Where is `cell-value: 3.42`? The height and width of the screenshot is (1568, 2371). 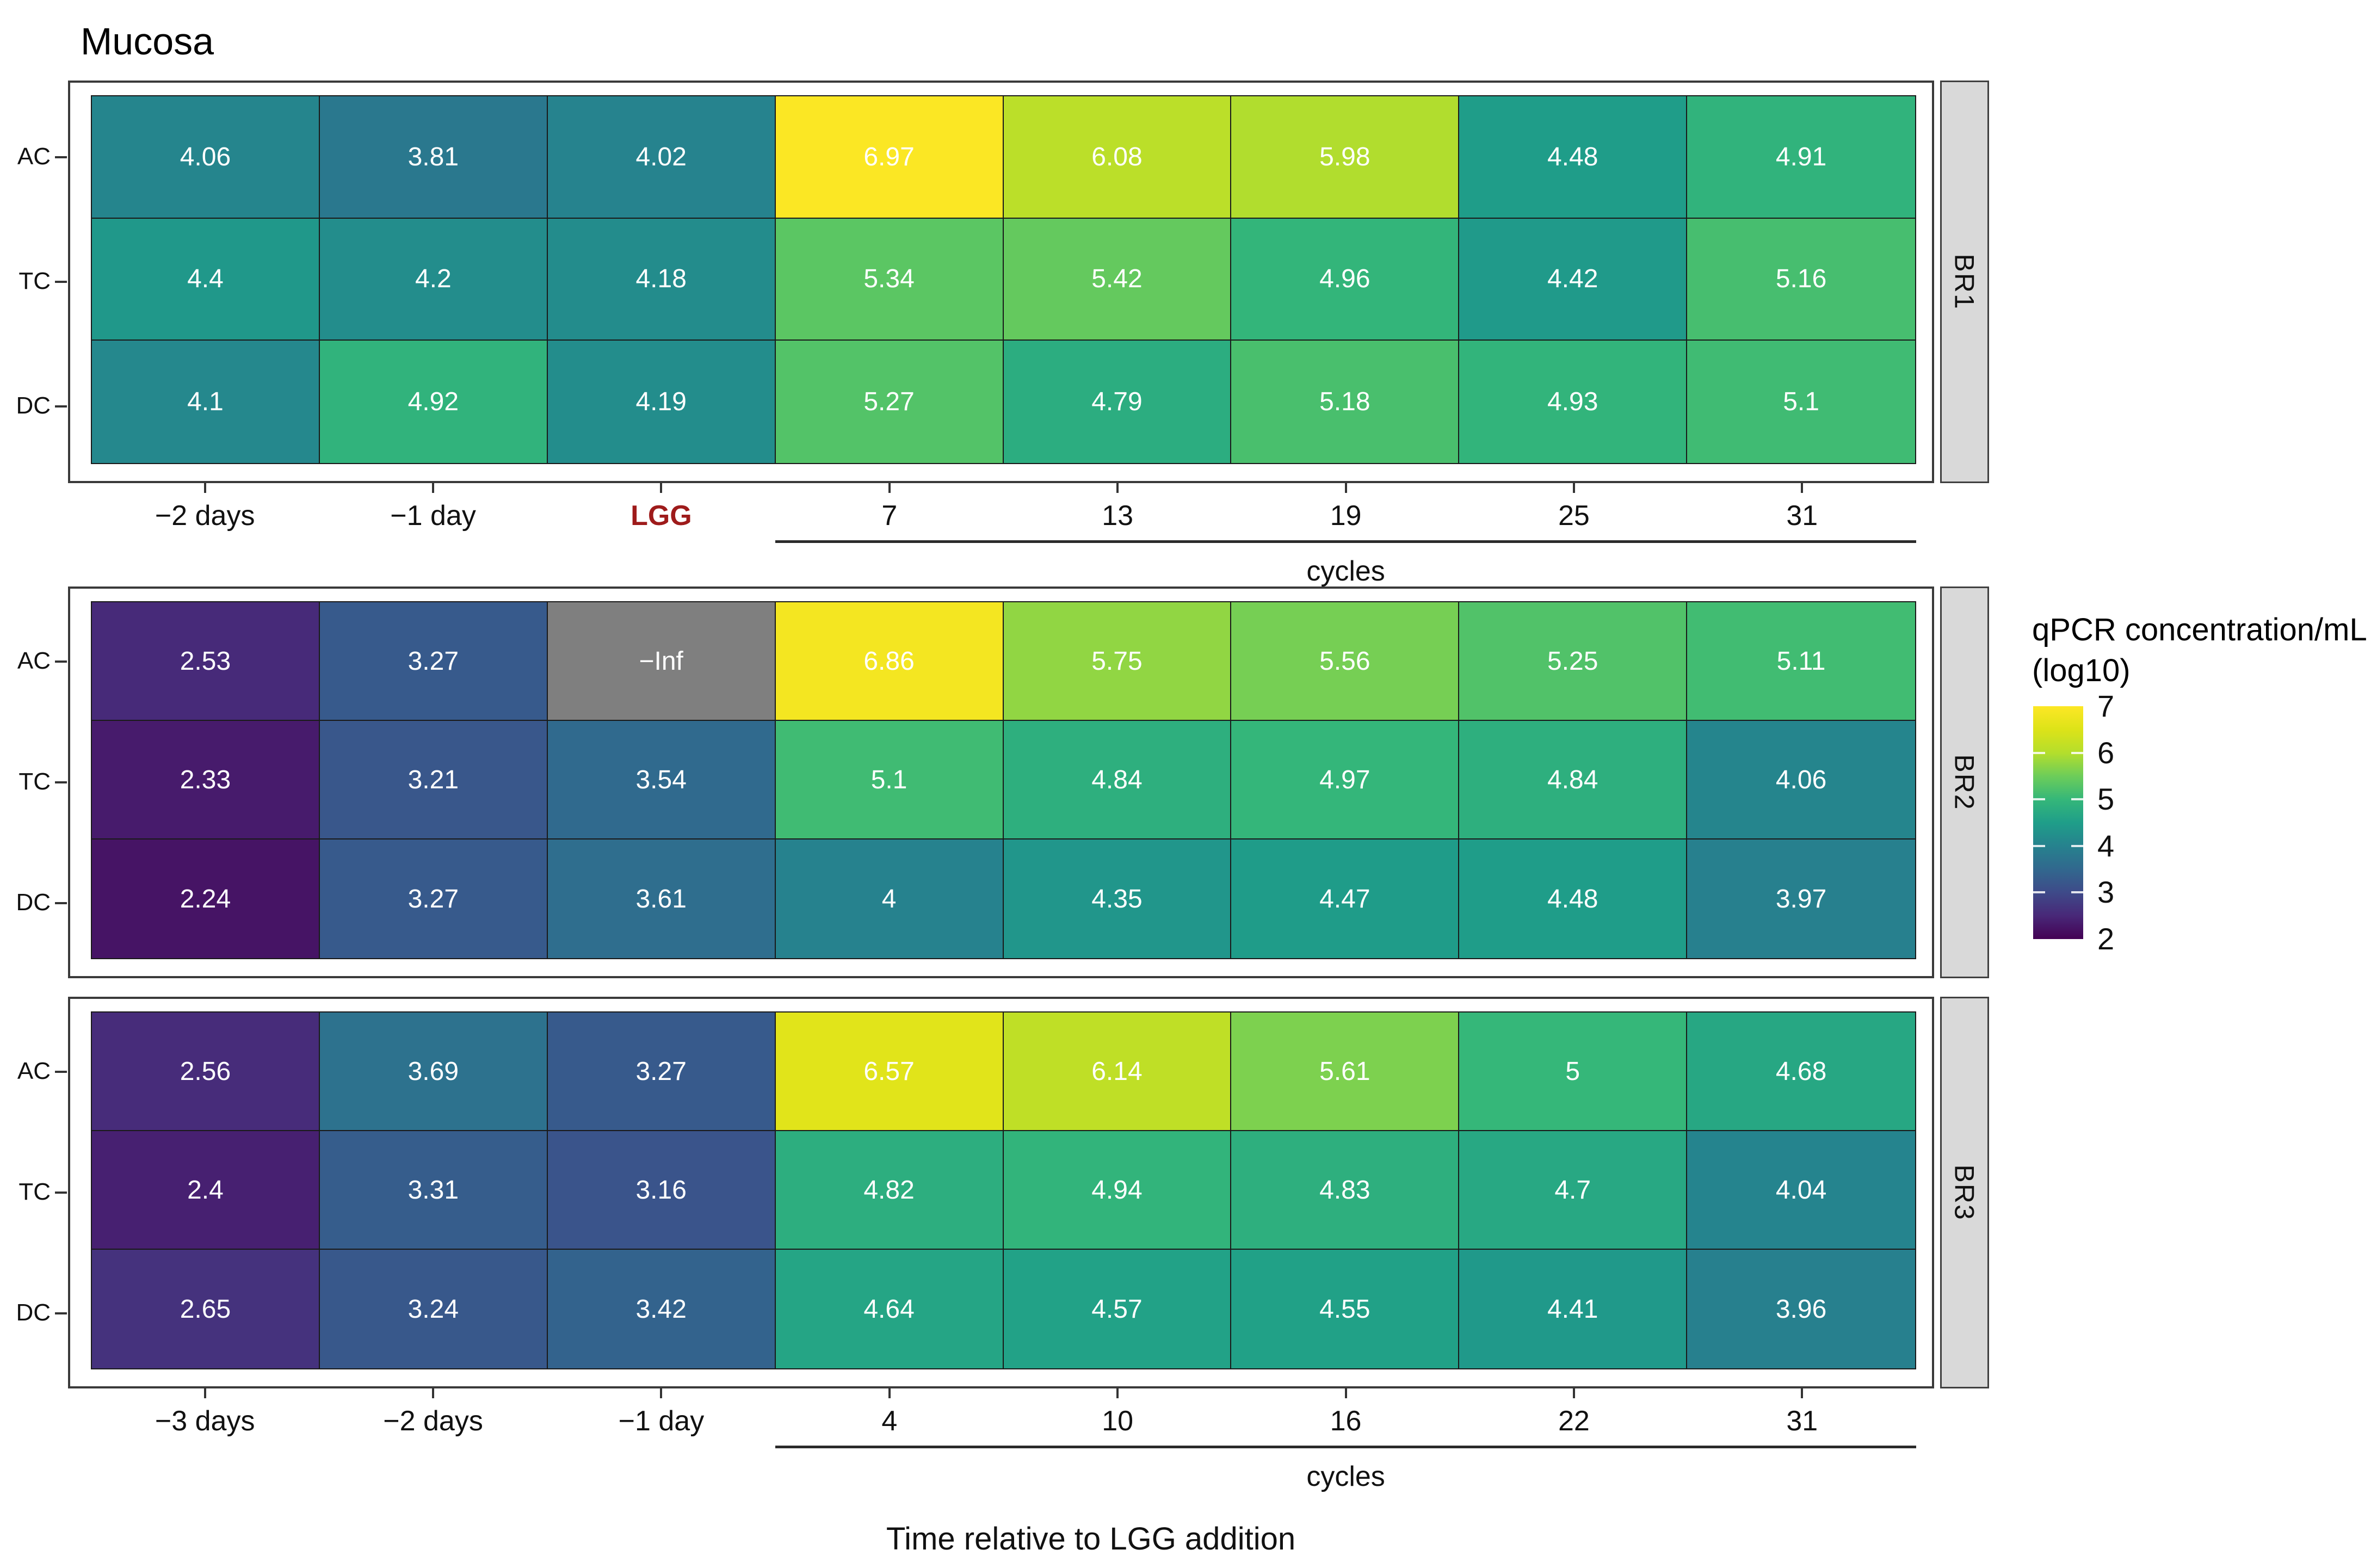 cell-value: 3.42 is located at coordinates (661, 1309).